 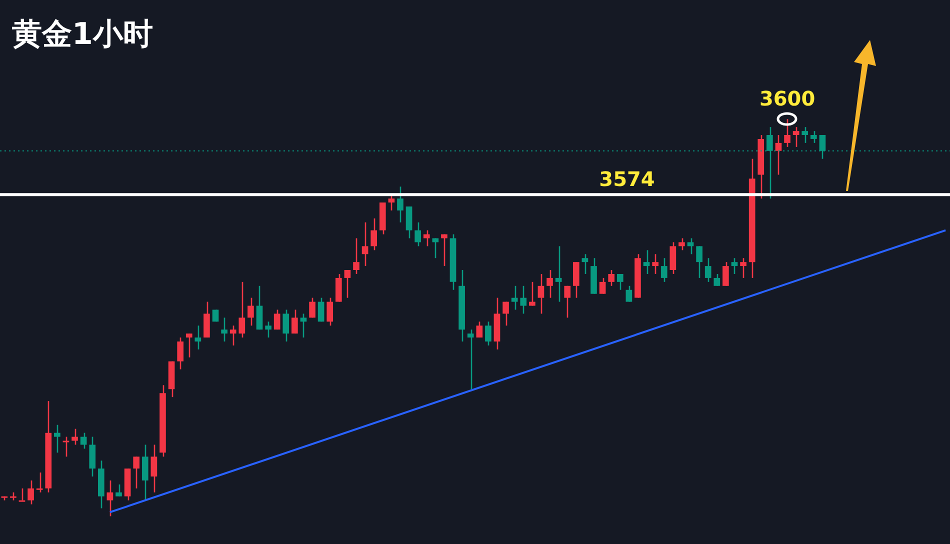 I want to click on annotation: 3574, so click(x=627, y=178).